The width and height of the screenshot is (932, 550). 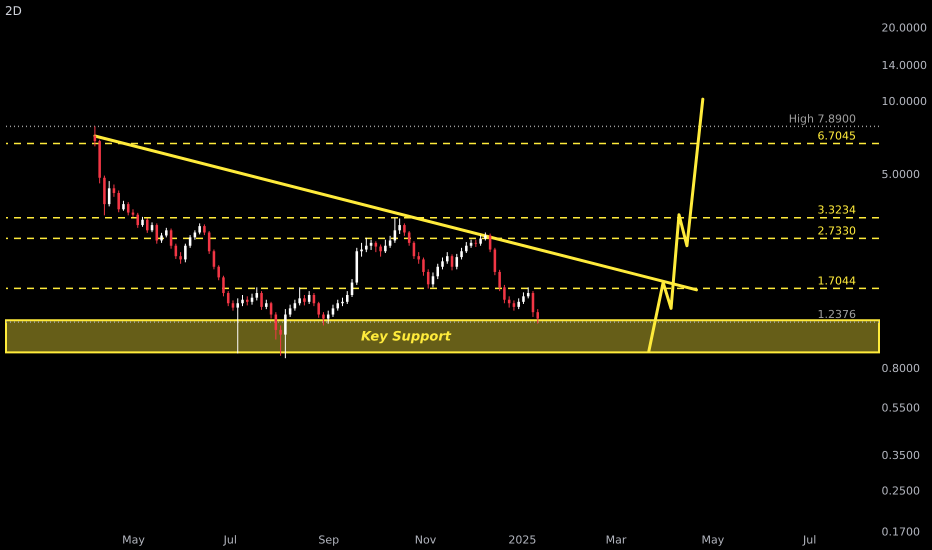 I want to click on y-tick-label: 0.3500, so click(x=901, y=455).